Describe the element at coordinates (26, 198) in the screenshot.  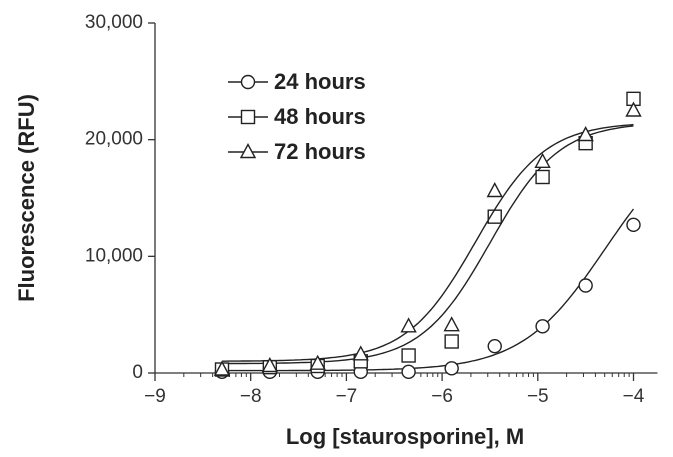
I see `y-axis-label: Fluorescence (RFU)` at that location.